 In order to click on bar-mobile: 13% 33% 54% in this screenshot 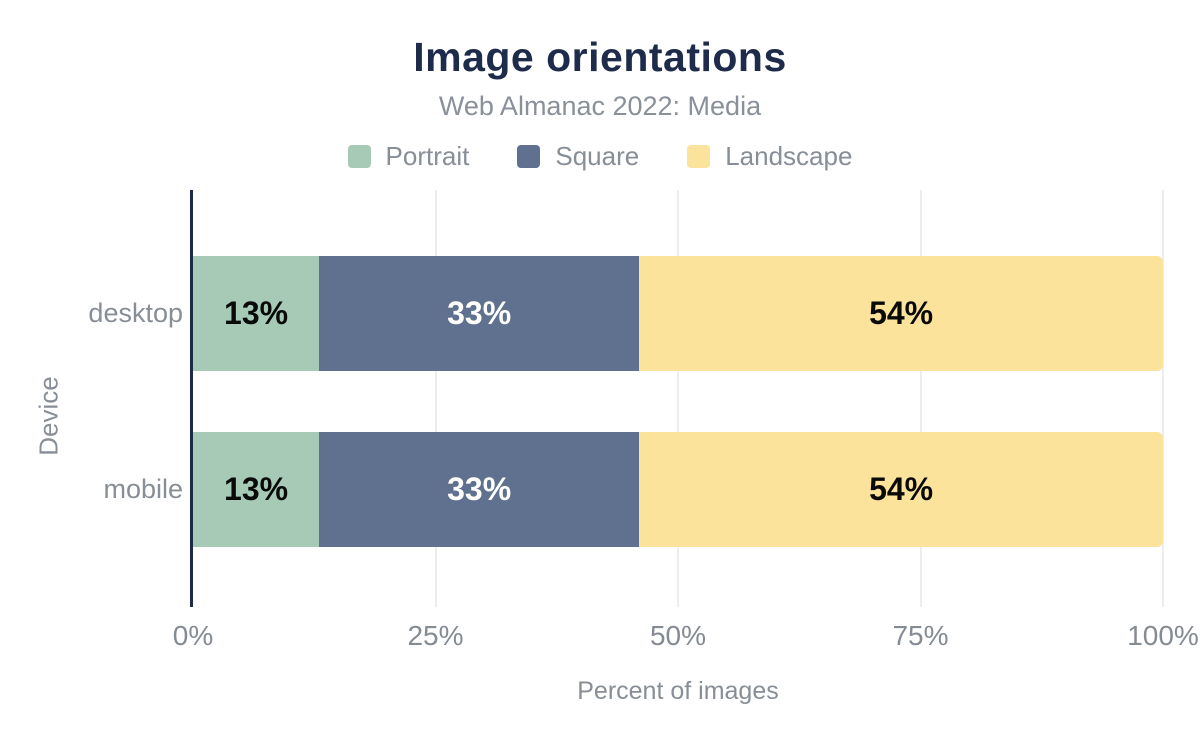, I will do `click(678, 489)`.